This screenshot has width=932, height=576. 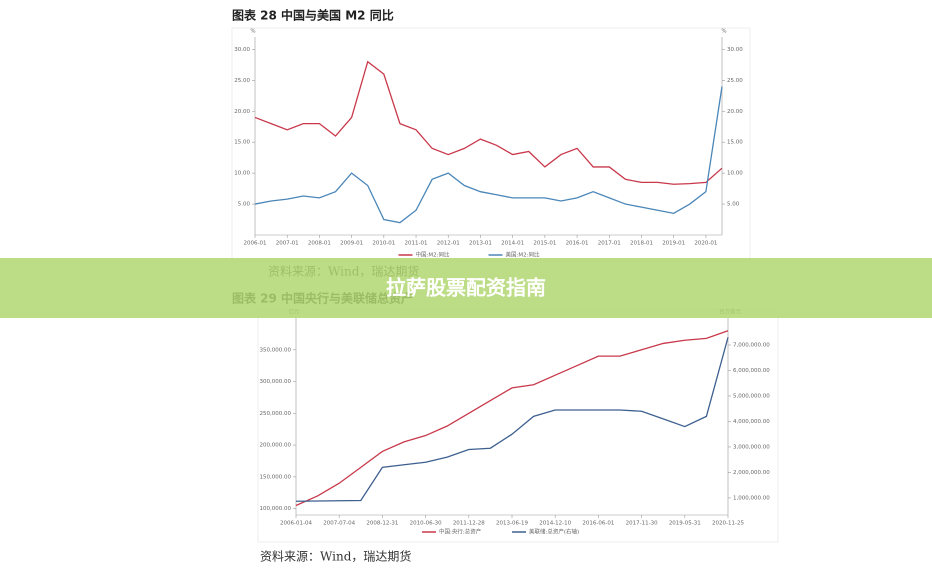 I want to click on y2-tick-label: 1,000,000.00, so click(x=751, y=498).